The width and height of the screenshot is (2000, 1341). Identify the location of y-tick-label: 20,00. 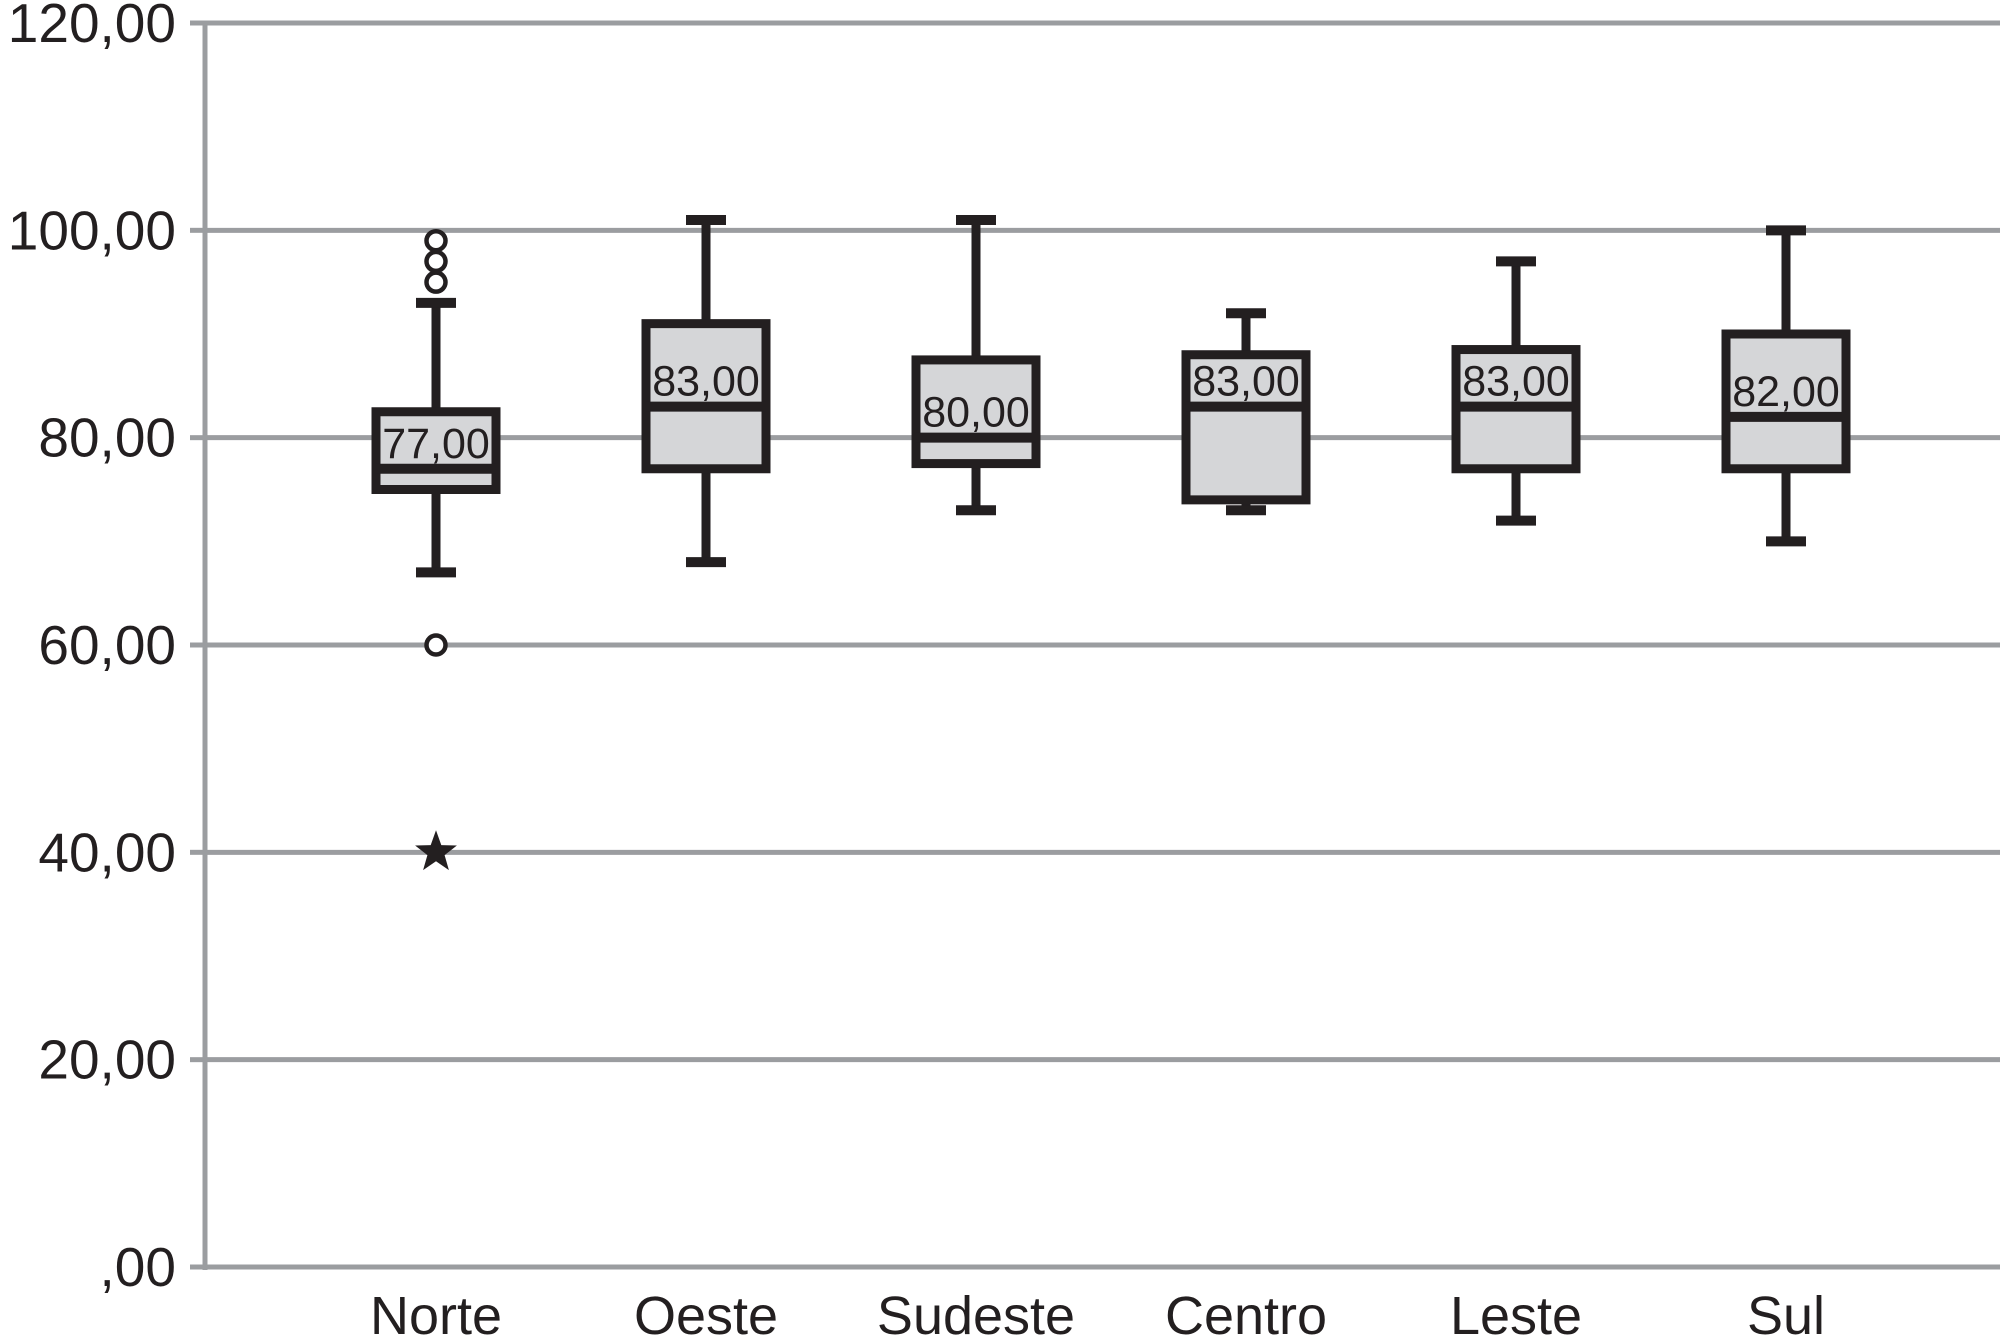
(107, 1060).